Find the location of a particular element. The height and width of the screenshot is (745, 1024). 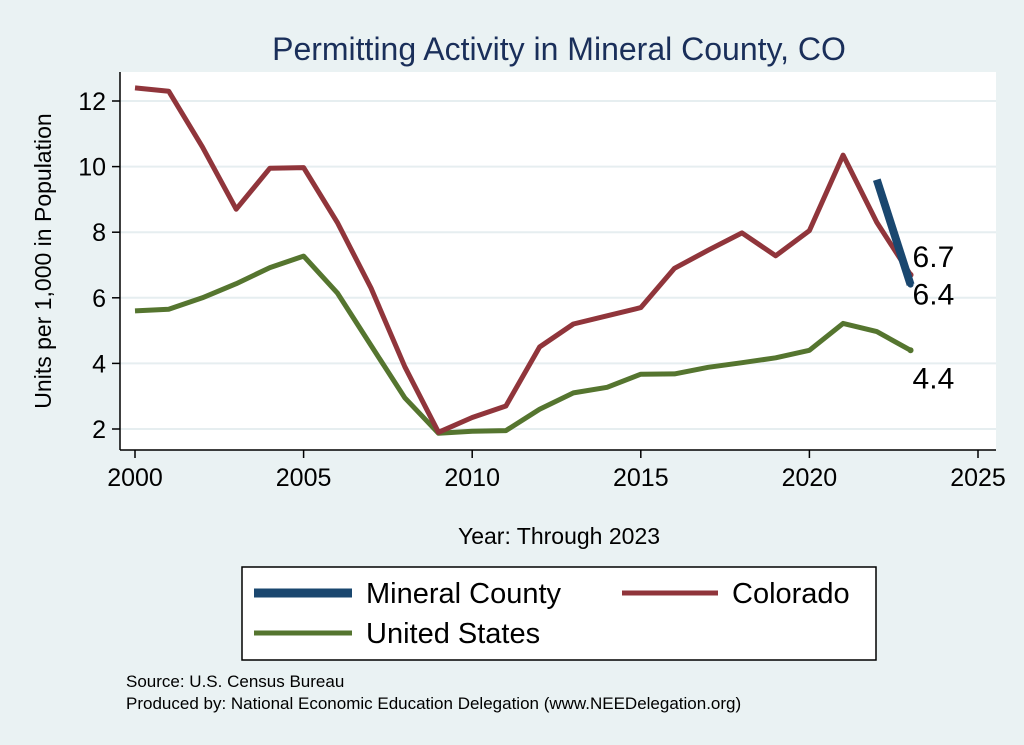

series-line-mineral-county is located at coordinates (893, 232).